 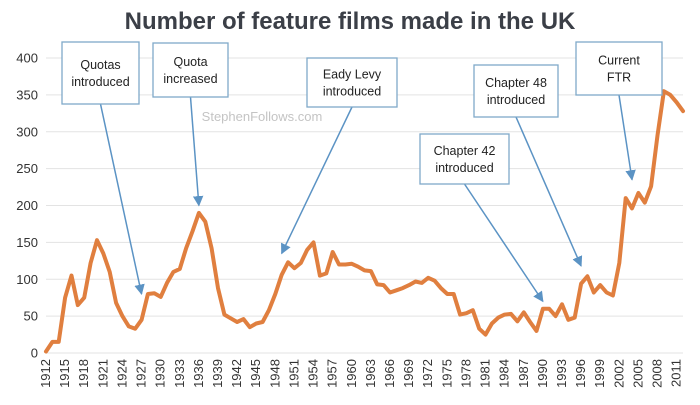 What do you see at coordinates (34, 353) in the screenshot?
I see `y-tick-label: 0` at bounding box center [34, 353].